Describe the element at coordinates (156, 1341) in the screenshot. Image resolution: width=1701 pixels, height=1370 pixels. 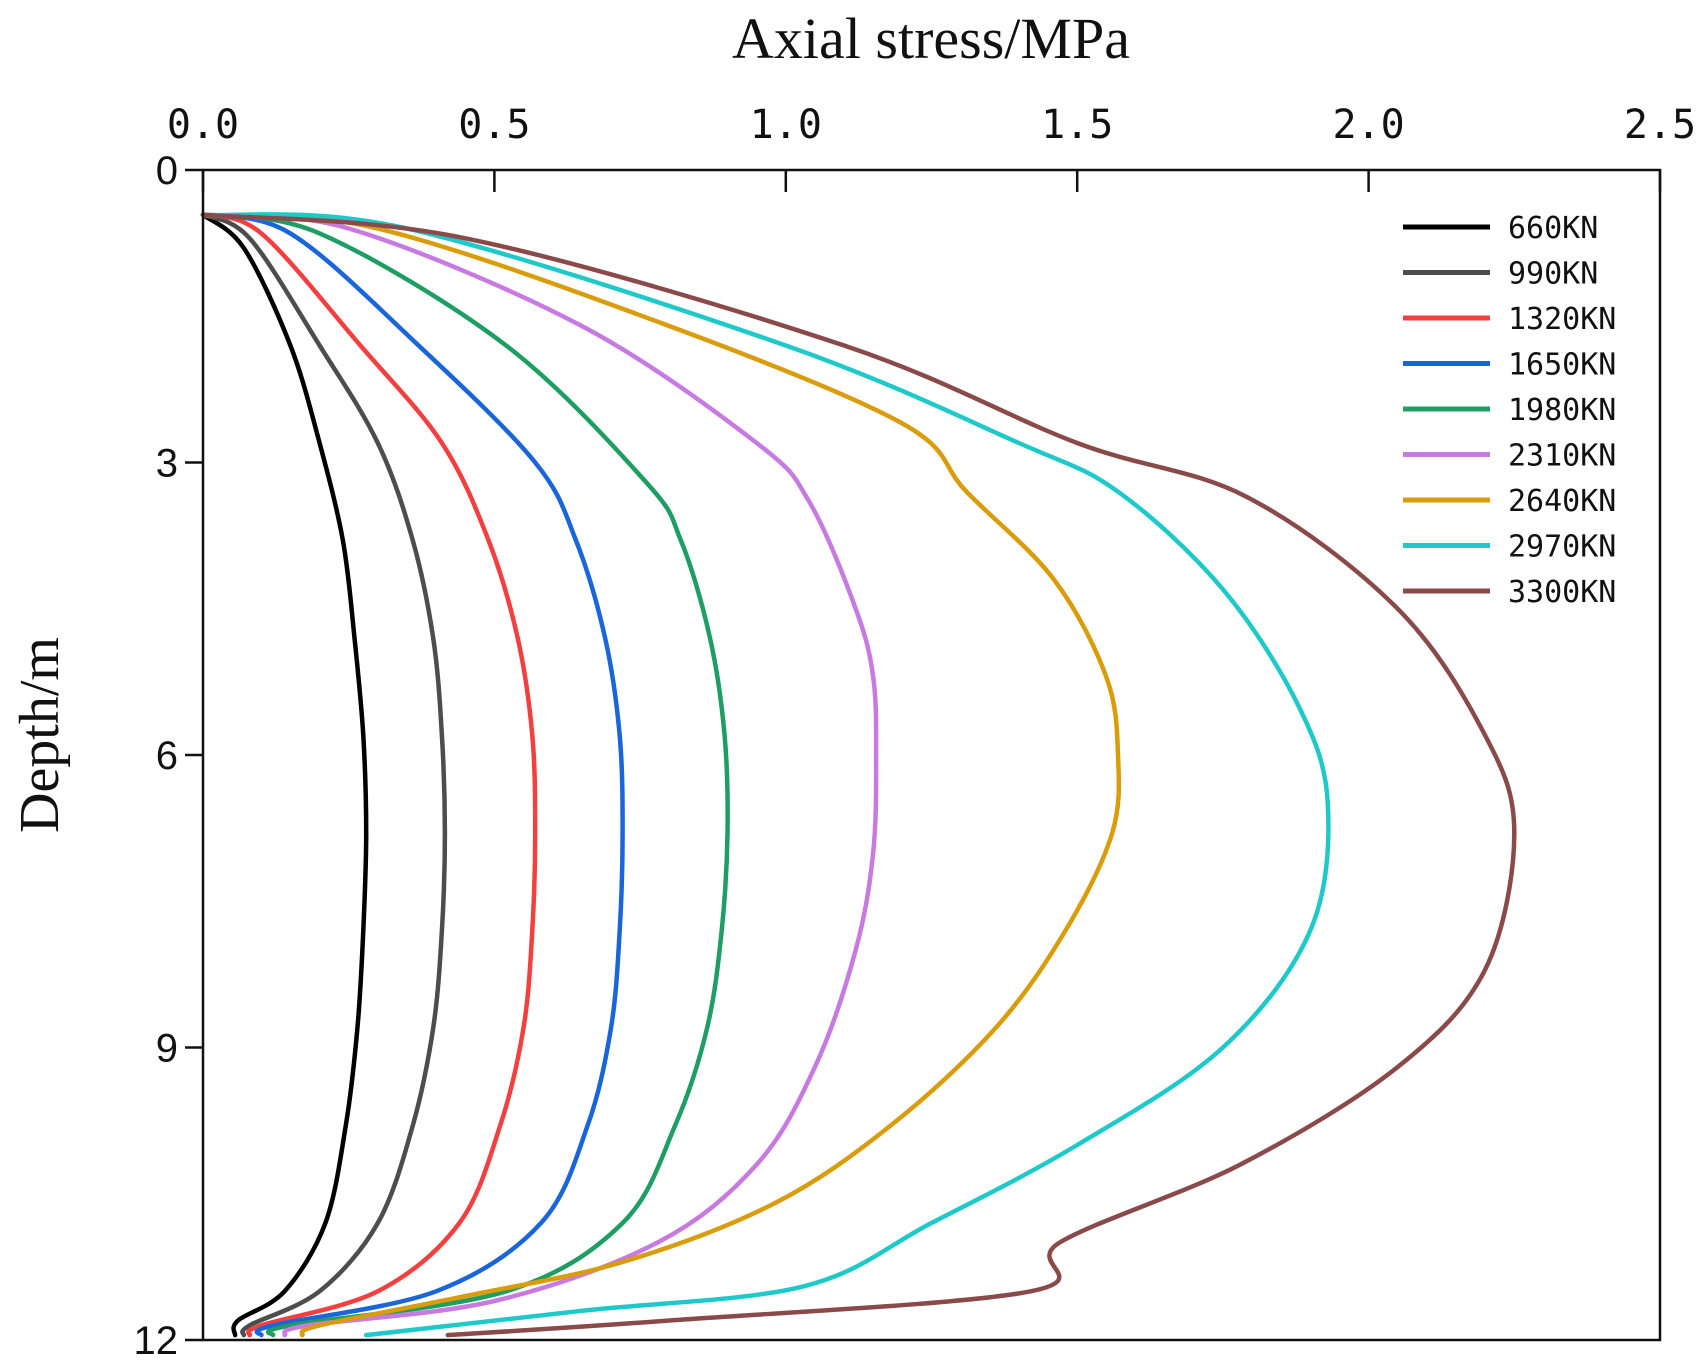
I see `y-tick-label: 12` at that location.